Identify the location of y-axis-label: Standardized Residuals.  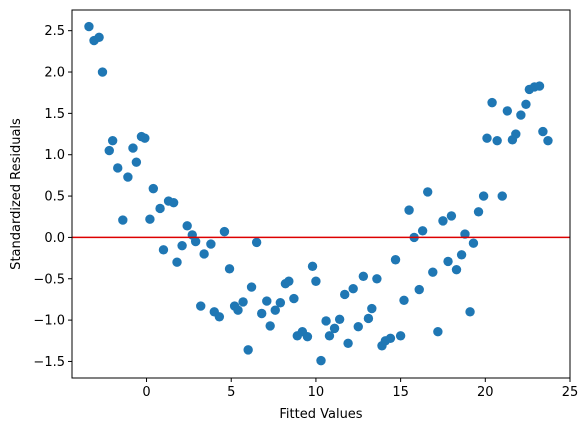
(16, 194).